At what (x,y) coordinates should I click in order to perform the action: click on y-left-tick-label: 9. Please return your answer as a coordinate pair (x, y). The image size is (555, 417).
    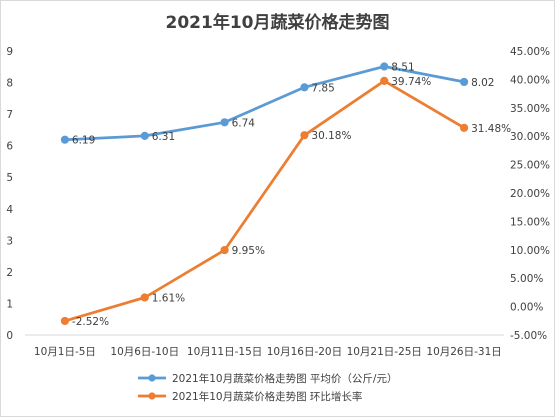
    Looking at the image, I should click on (9, 52).